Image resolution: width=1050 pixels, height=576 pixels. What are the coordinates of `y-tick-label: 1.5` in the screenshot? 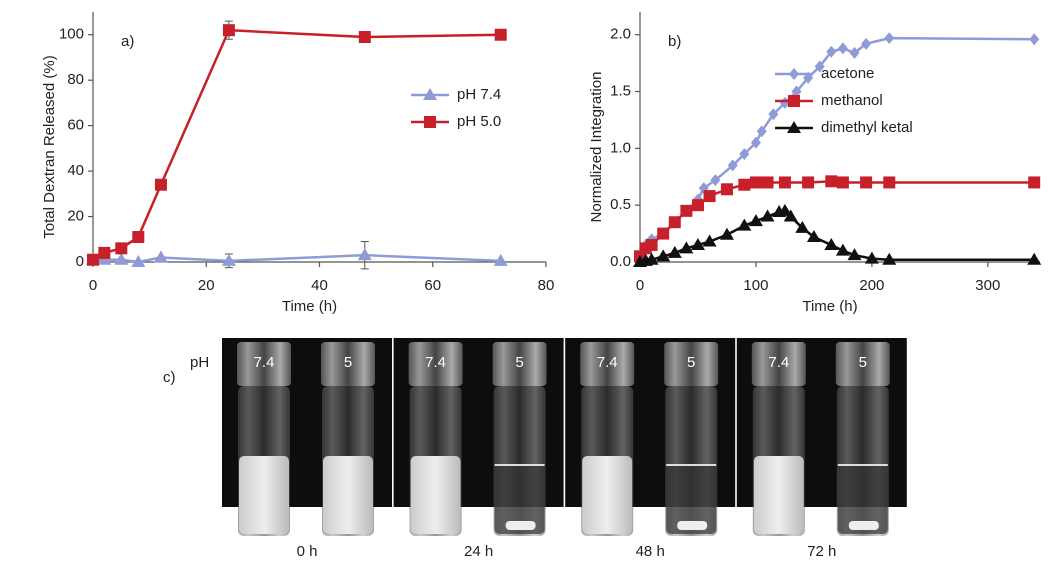 It's located at (620, 91).